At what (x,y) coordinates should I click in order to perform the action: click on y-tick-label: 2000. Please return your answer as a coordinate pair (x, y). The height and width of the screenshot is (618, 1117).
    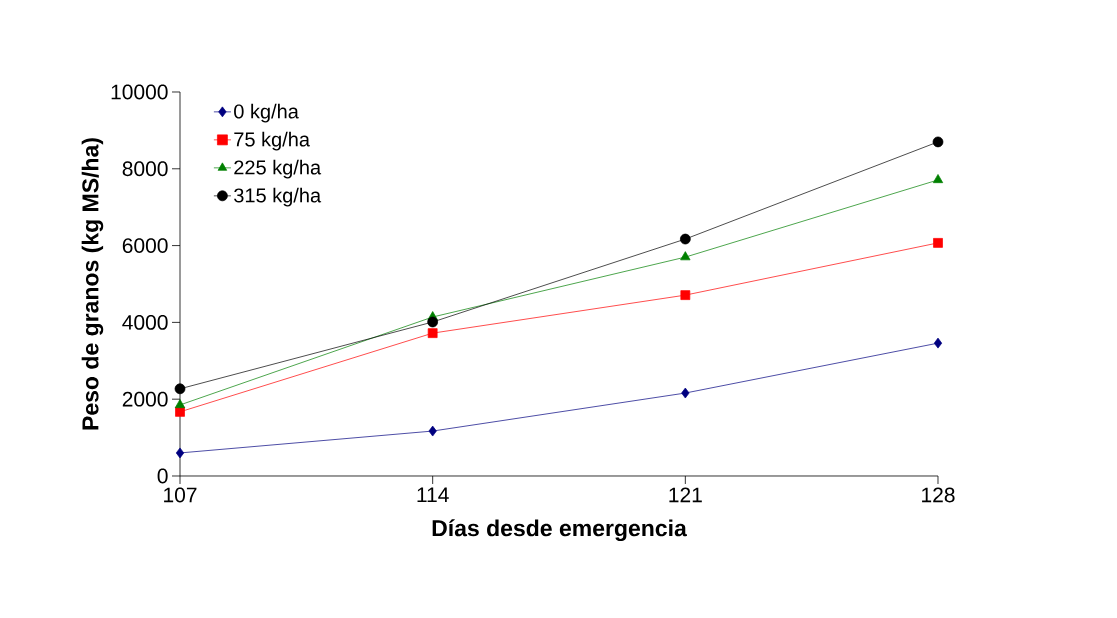
    Looking at the image, I should click on (145, 399).